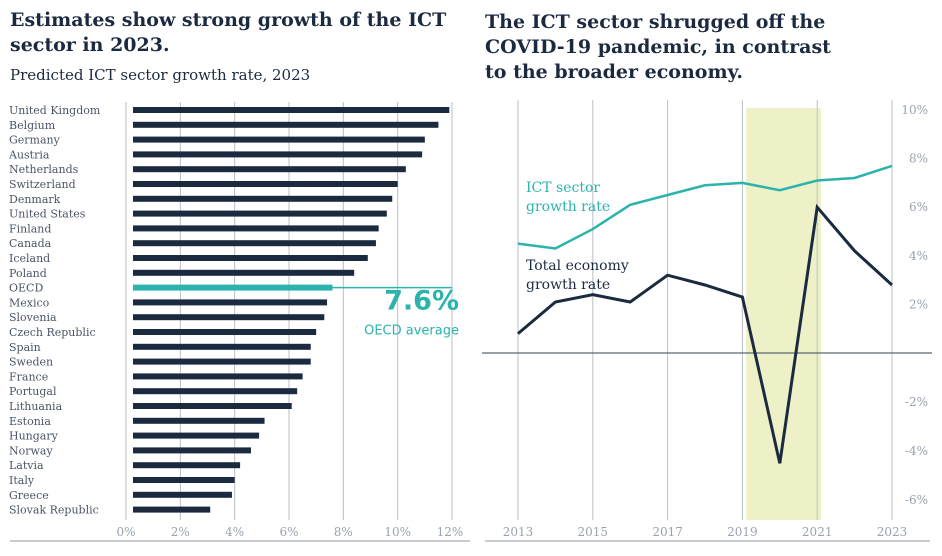 This screenshot has width=942, height=556. What do you see at coordinates (44, 169) in the screenshot?
I see `category-label: Netherlands` at bounding box center [44, 169].